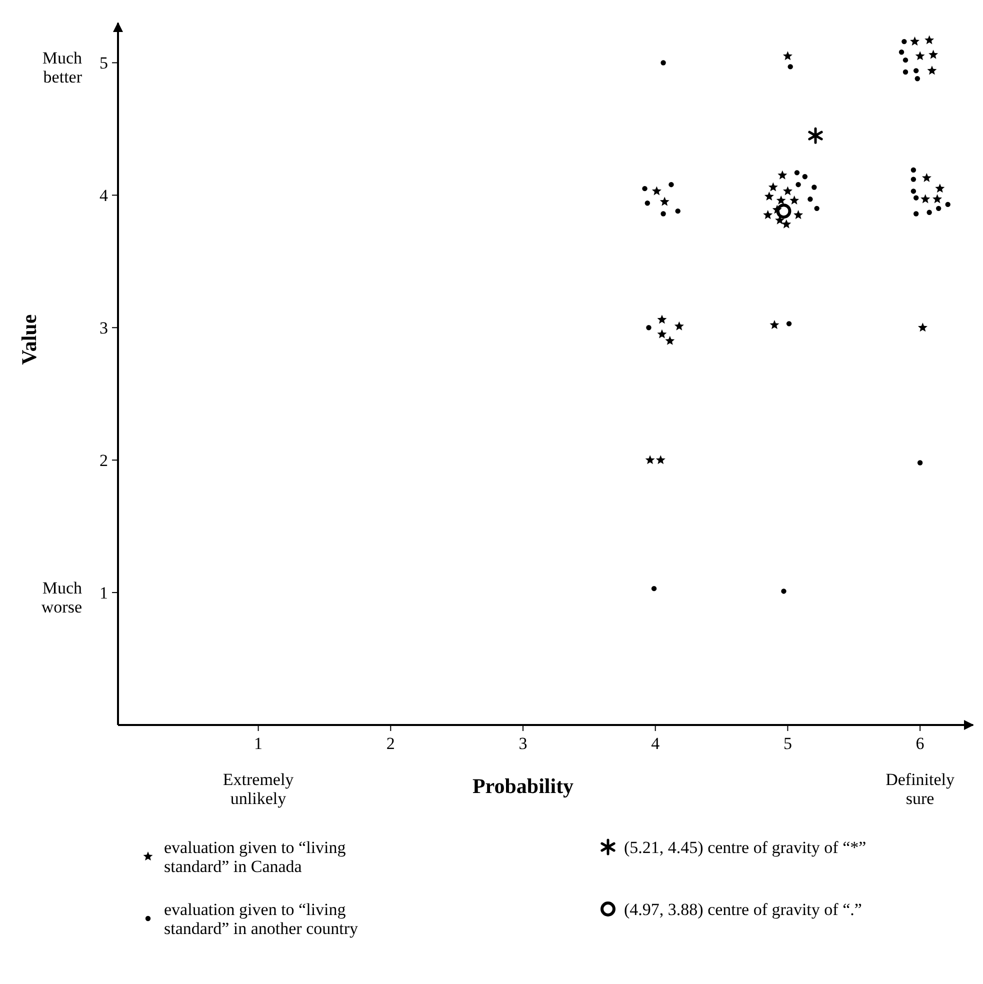  I want to click on x-tick-label: 5, so click(787, 743).